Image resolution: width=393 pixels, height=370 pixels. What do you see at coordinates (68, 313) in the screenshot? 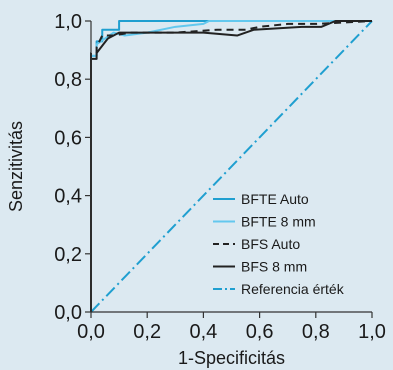
I see `y-tick-label: 0,0` at bounding box center [68, 313].